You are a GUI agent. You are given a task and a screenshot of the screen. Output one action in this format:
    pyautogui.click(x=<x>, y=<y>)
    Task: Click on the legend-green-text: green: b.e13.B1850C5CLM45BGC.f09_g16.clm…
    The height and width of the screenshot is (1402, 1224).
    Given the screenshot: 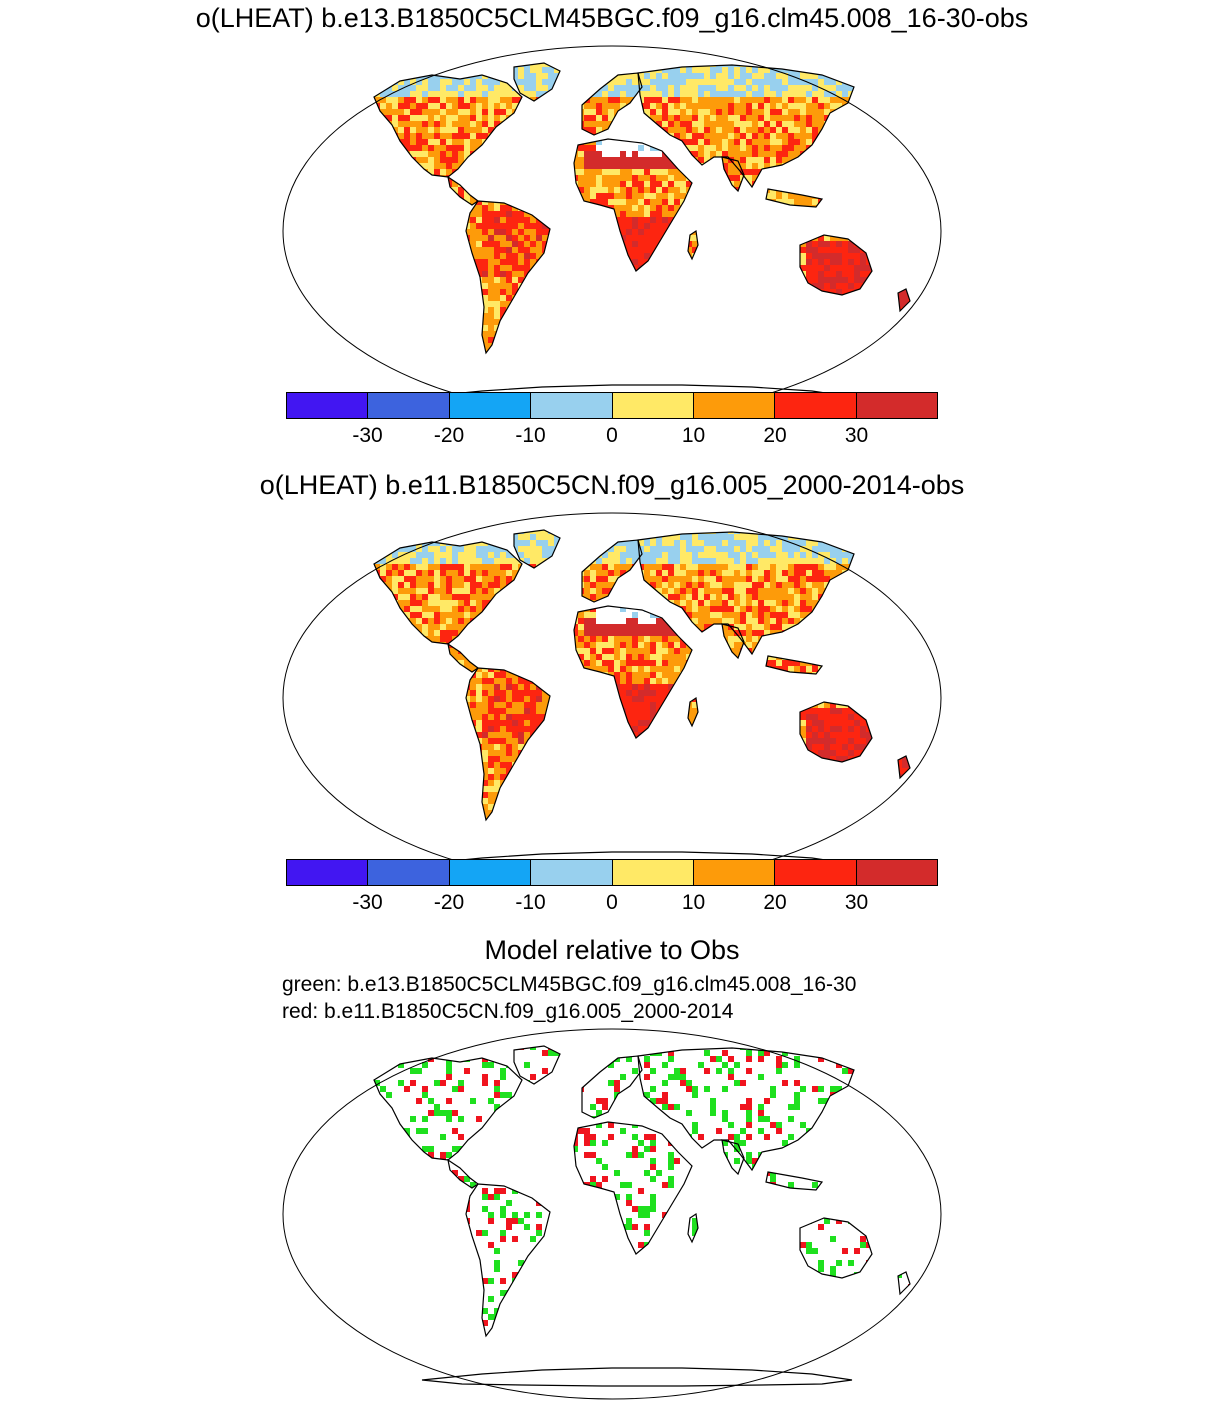 What is the action you would take?
    pyautogui.click(x=569, y=984)
    